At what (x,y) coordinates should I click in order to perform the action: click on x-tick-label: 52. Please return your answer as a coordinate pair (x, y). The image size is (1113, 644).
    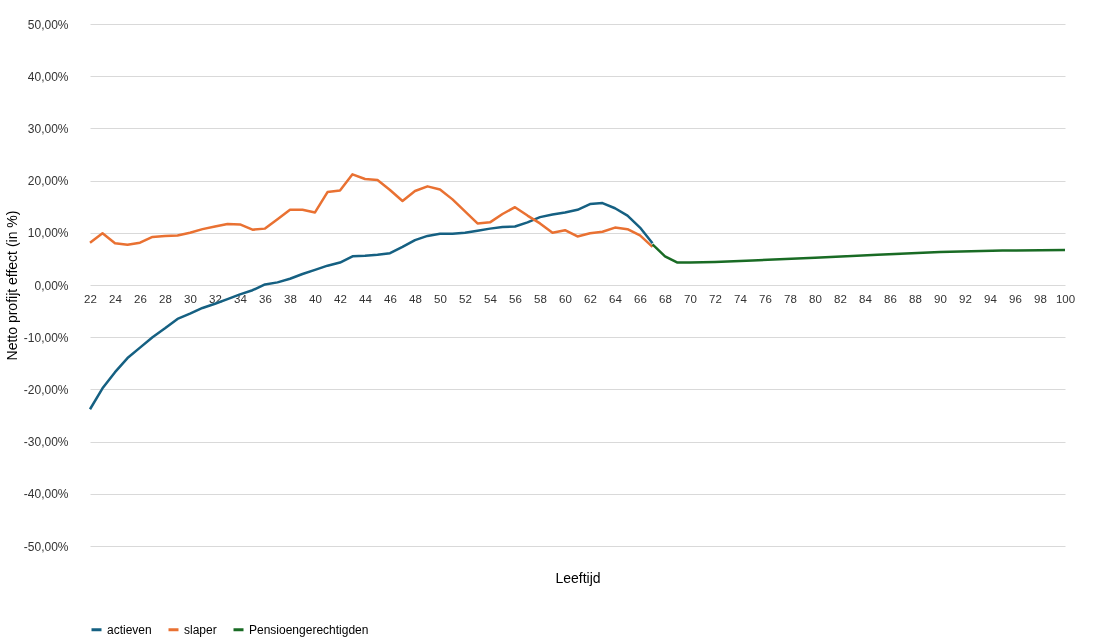
    Looking at the image, I should click on (465, 298).